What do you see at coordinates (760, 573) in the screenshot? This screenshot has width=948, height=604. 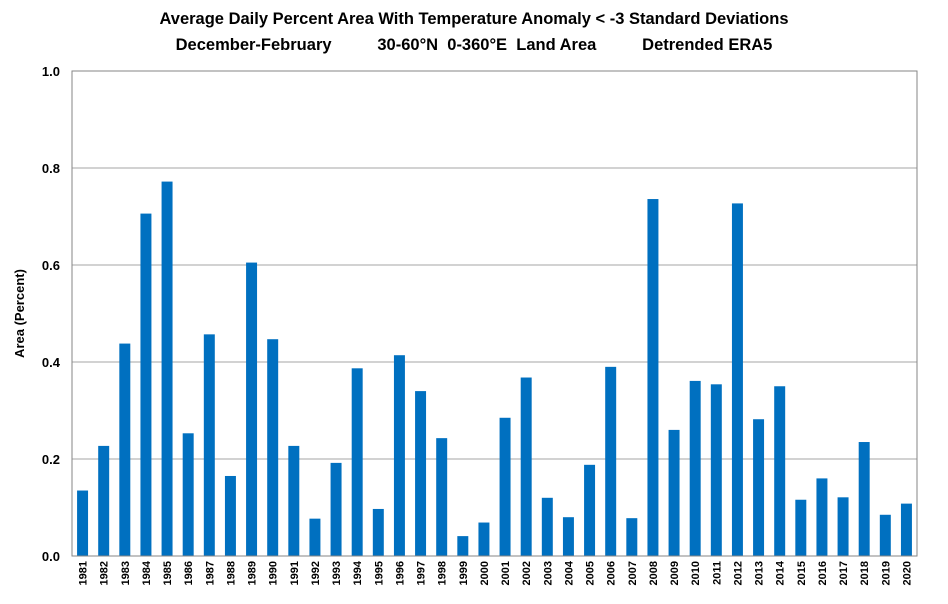 I see `x-tick-label: 2013` at bounding box center [760, 573].